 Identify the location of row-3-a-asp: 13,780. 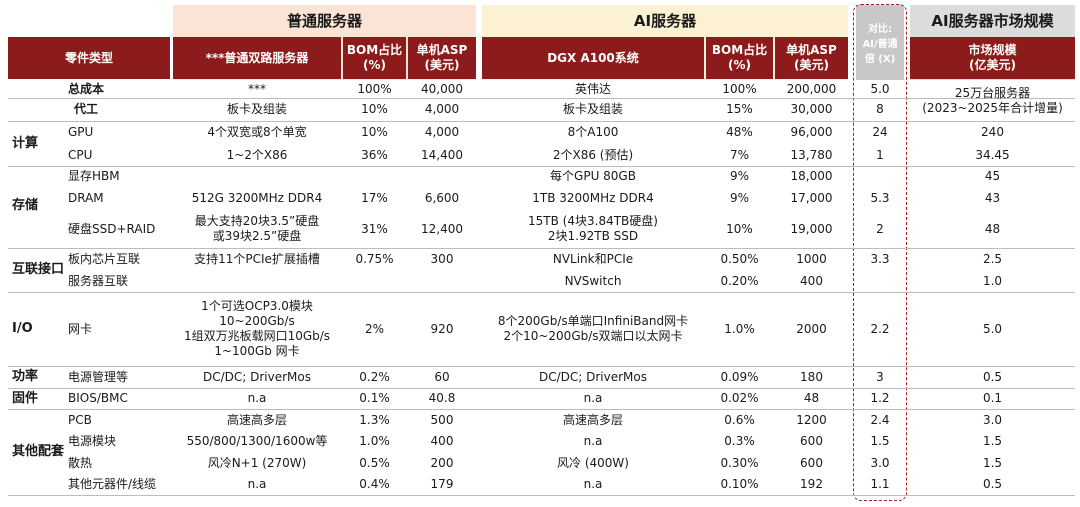
(811, 154).